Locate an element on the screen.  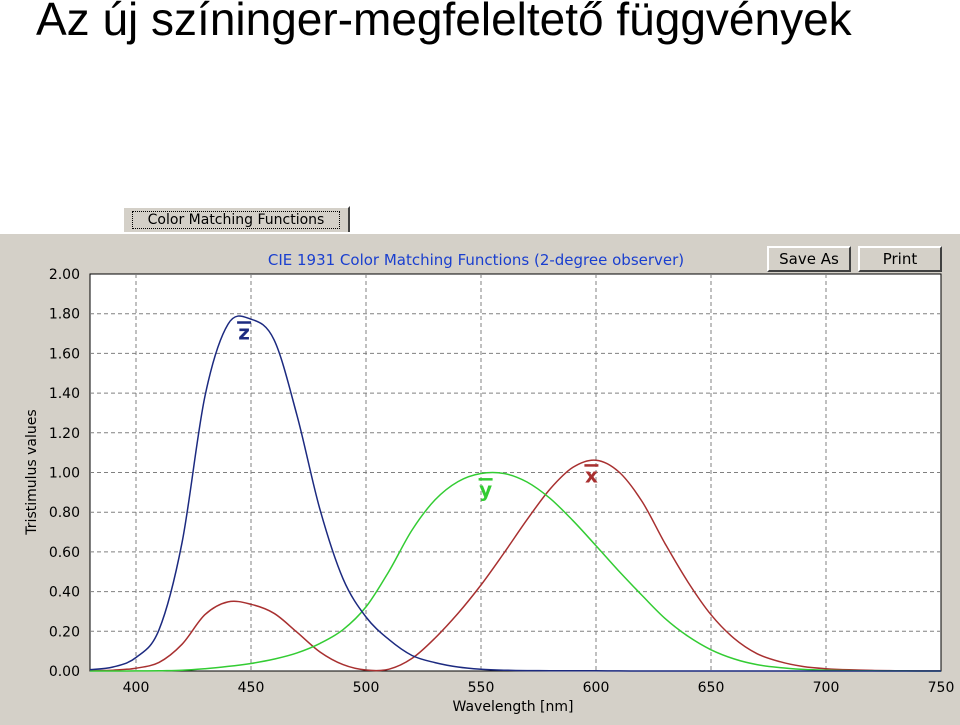
curve-label-z: z is located at coordinates (244, 333).